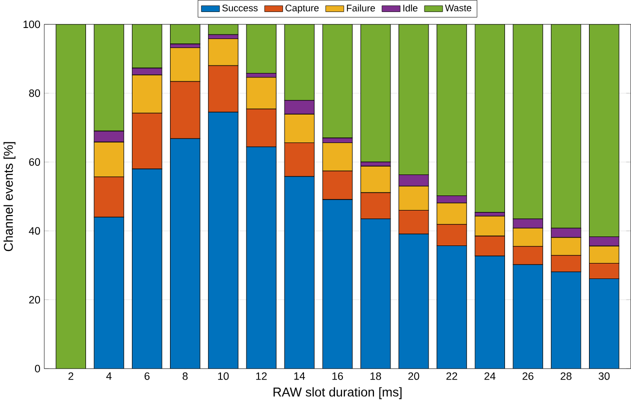  Describe the element at coordinates (490, 376) in the screenshot. I see `x-tick-label: 24` at that location.